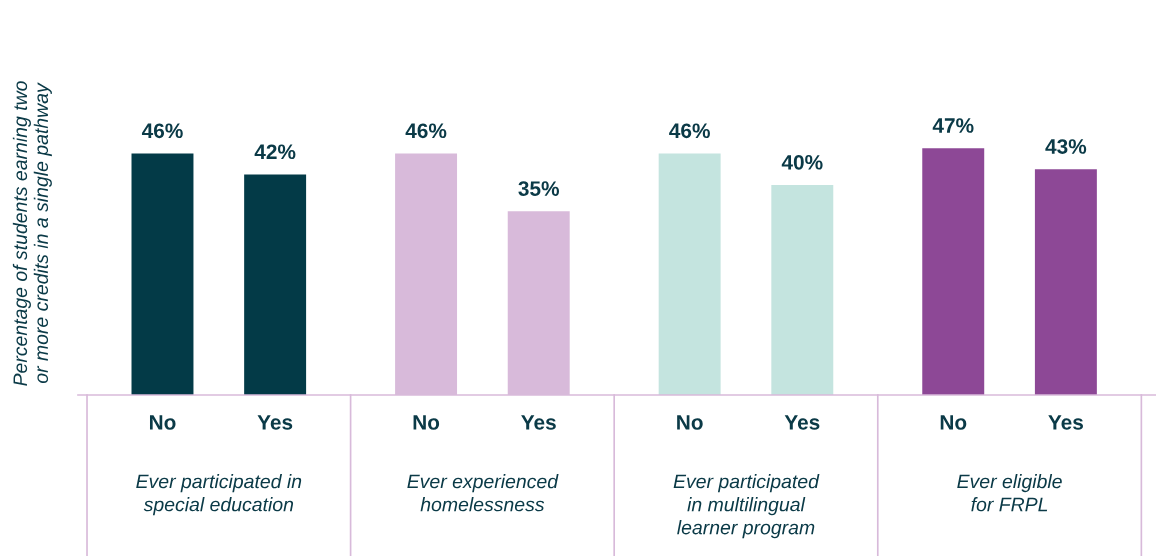 The height and width of the screenshot is (556, 1156). Describe the element at coordinates (746, 506) in the screenshot. I see `text: Ever participated in multilingual learner program` at that location.